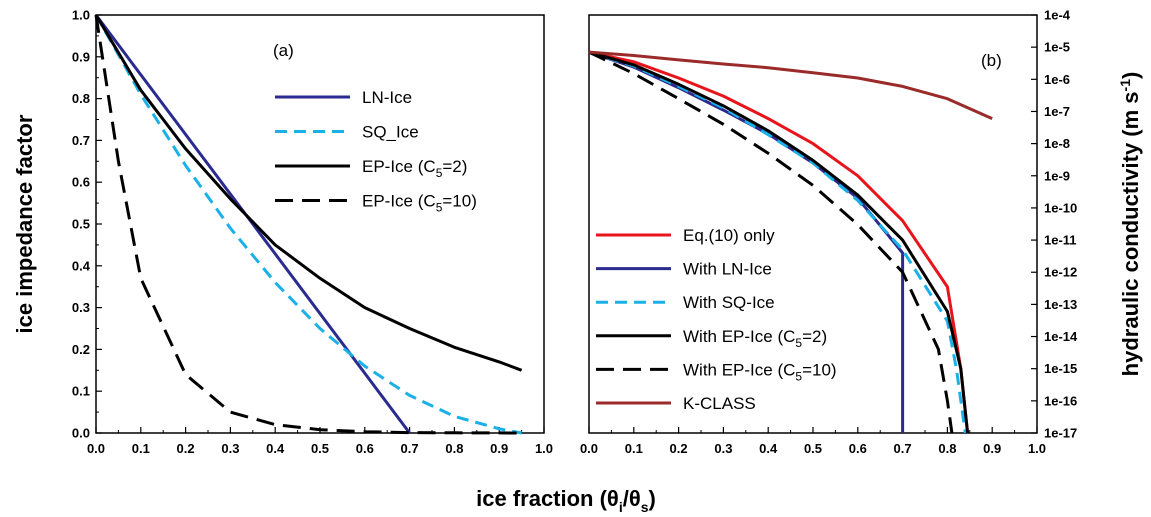 This screenshot has height=517, width=1151. Describe the element at coordinates (1060, 240) in the screenshot. I see `y-tick-label: 1e-11` at that location.